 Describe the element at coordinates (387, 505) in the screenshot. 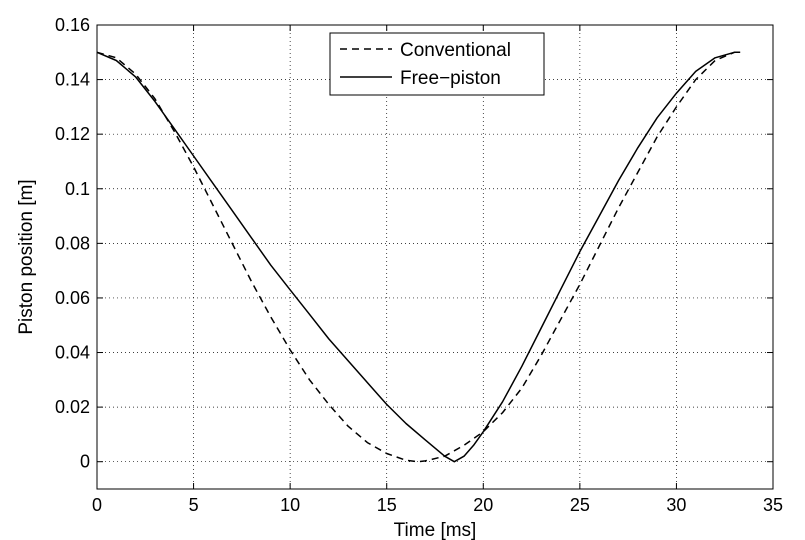

I see `x-tick-label: 15` at that location.